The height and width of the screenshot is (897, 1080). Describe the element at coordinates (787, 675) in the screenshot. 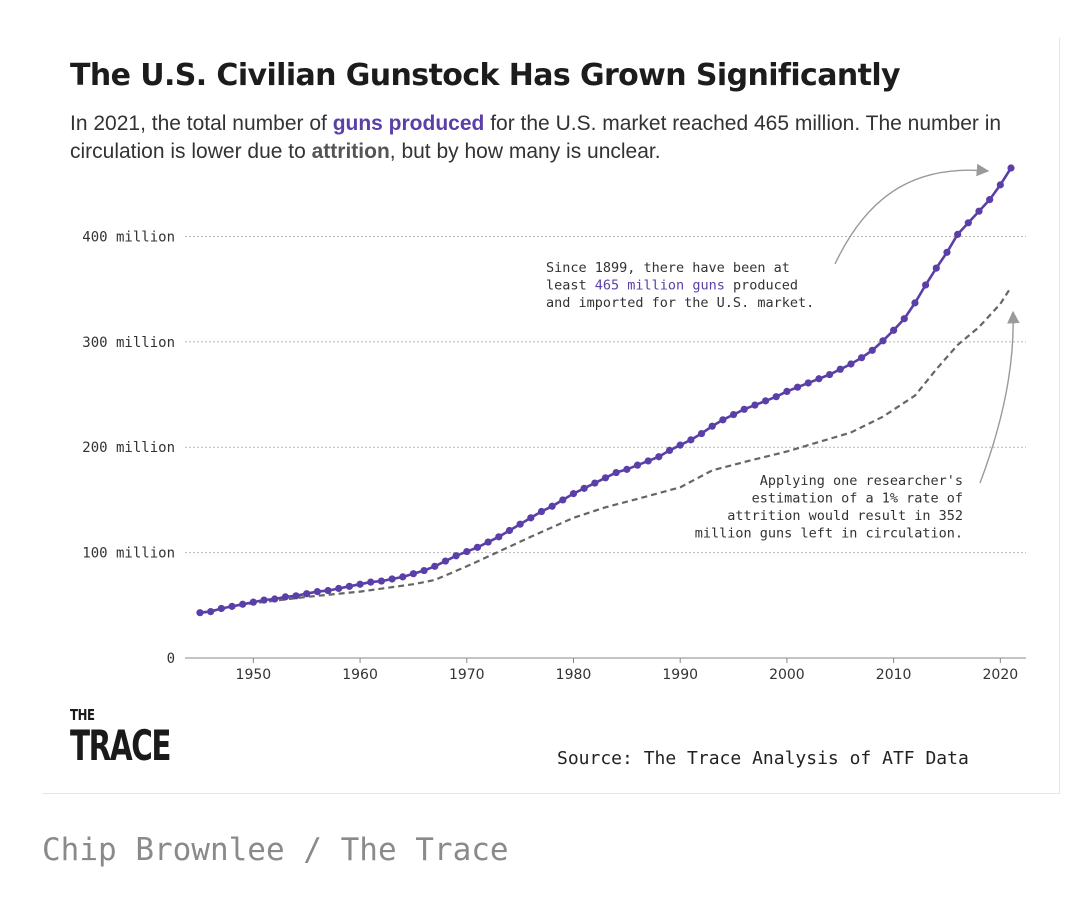

I see `x-tick-label: 2000` at that location.